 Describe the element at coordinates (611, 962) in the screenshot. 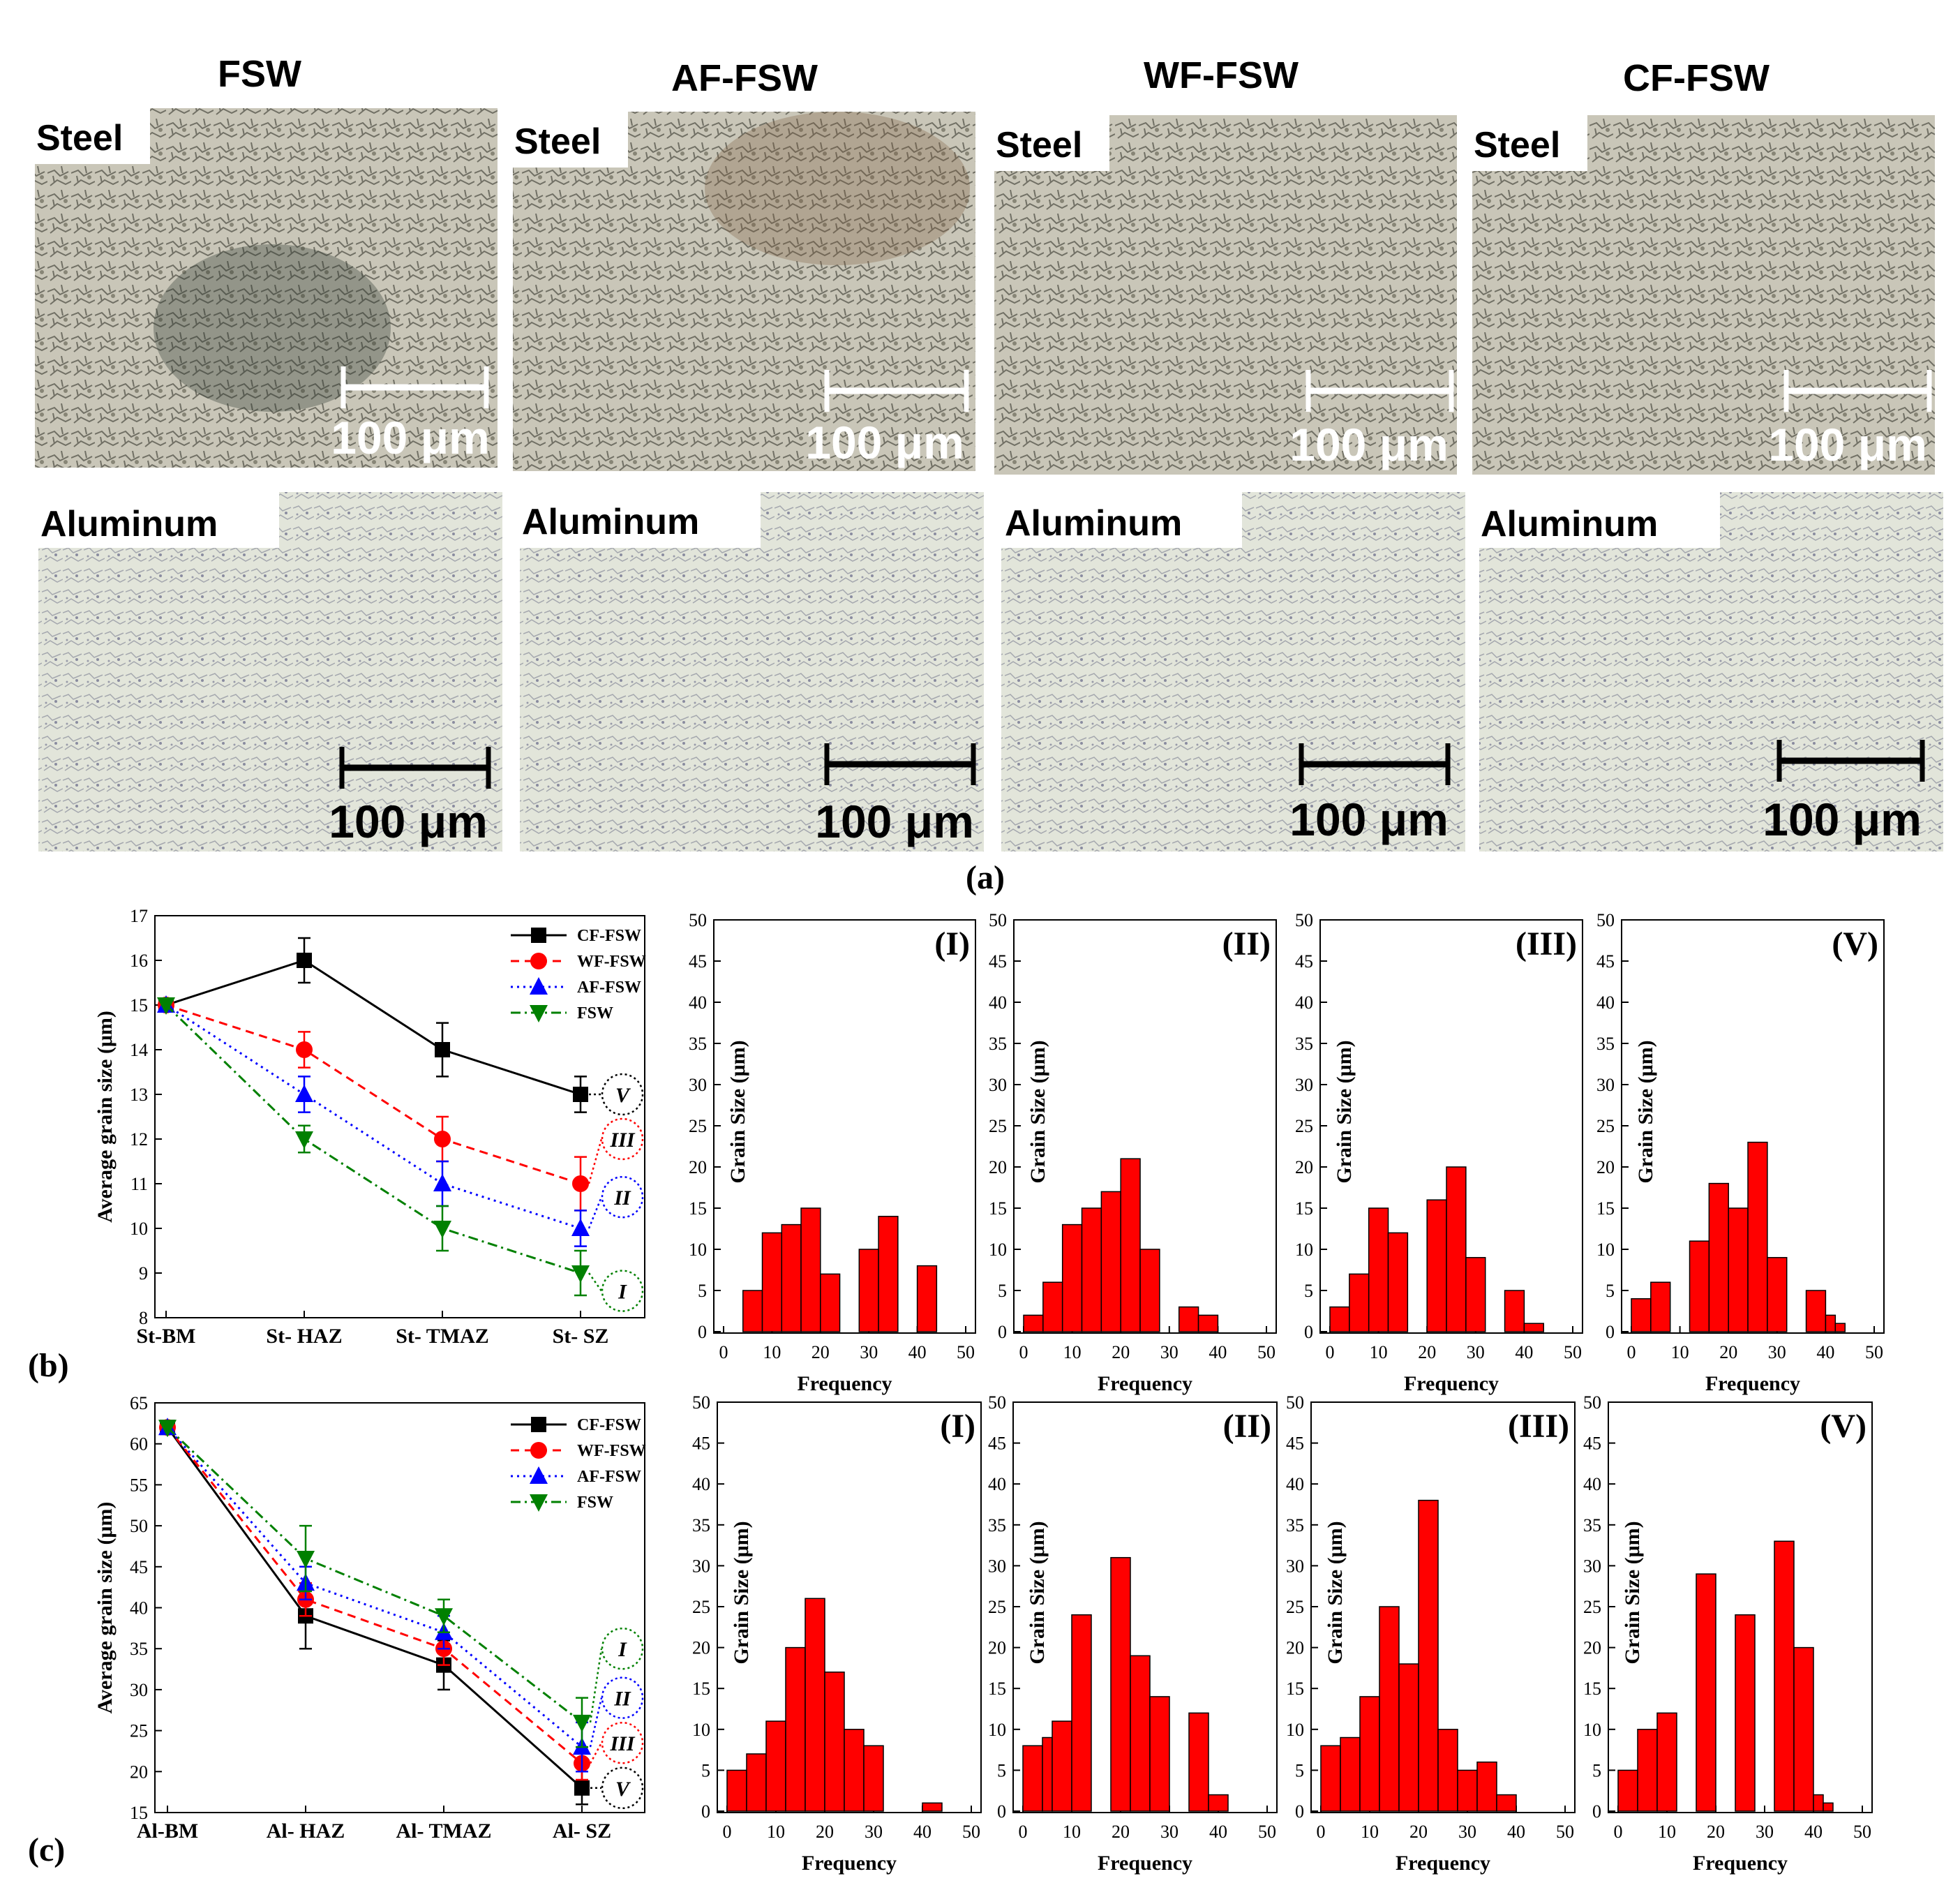

I see `legend-label: WF-FSW` at that location.